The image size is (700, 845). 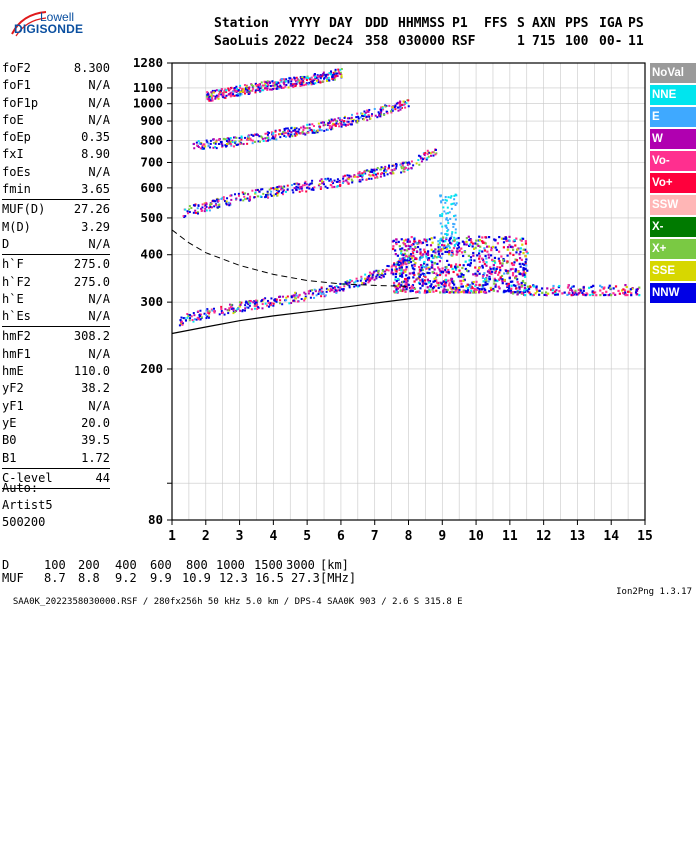 I want to click on param-value: 38.2, so click(x=95, y=388).